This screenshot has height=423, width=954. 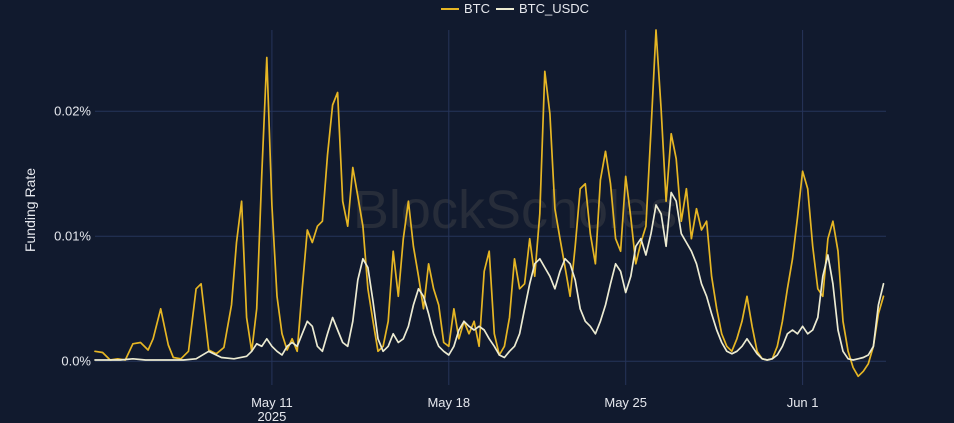 What do you see at coordinates (272, 402) in the screenshot?
I see `x-tick-label: May 11` at bounding box center [272, 402].